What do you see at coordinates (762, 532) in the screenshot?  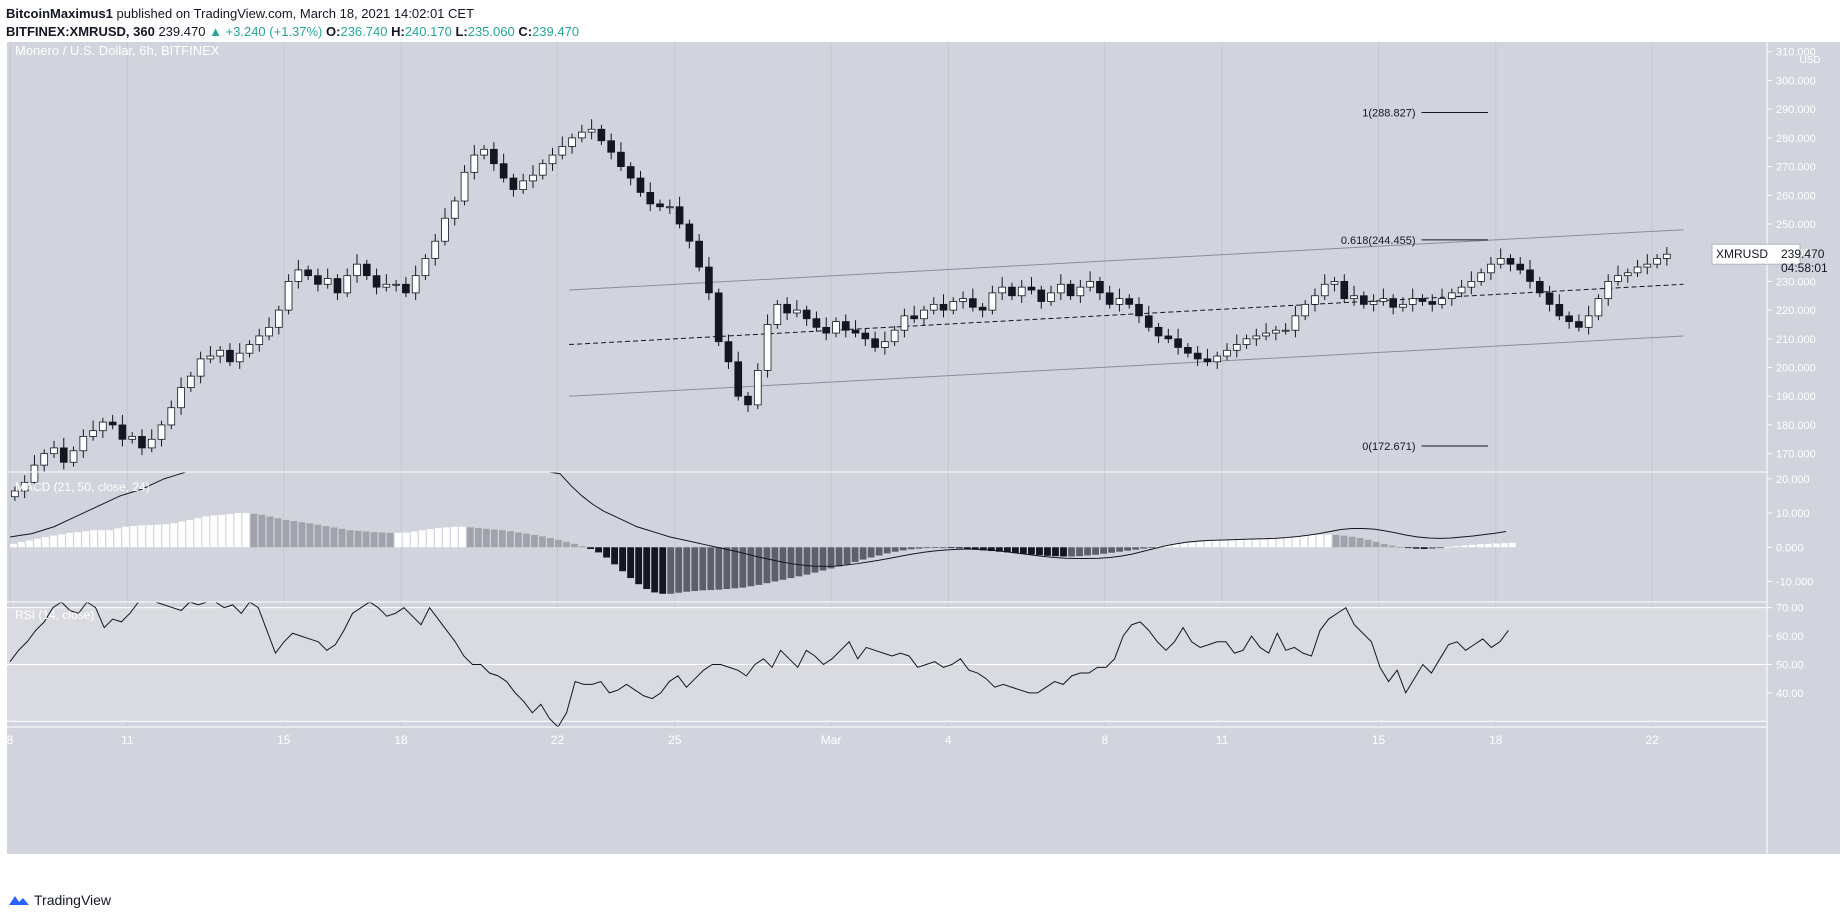 I see `macd-pane` at bounding box center [762, 532].